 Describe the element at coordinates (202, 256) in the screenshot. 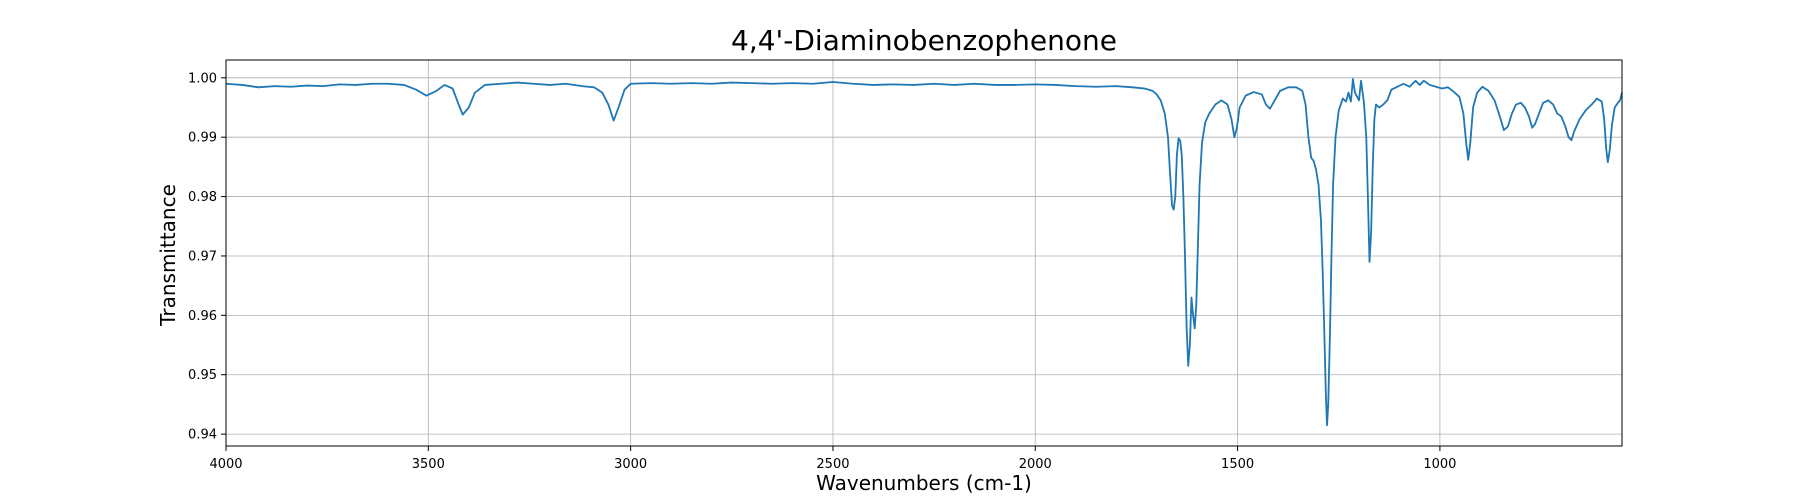

I see `y-tick-label: 0.97` at that location.